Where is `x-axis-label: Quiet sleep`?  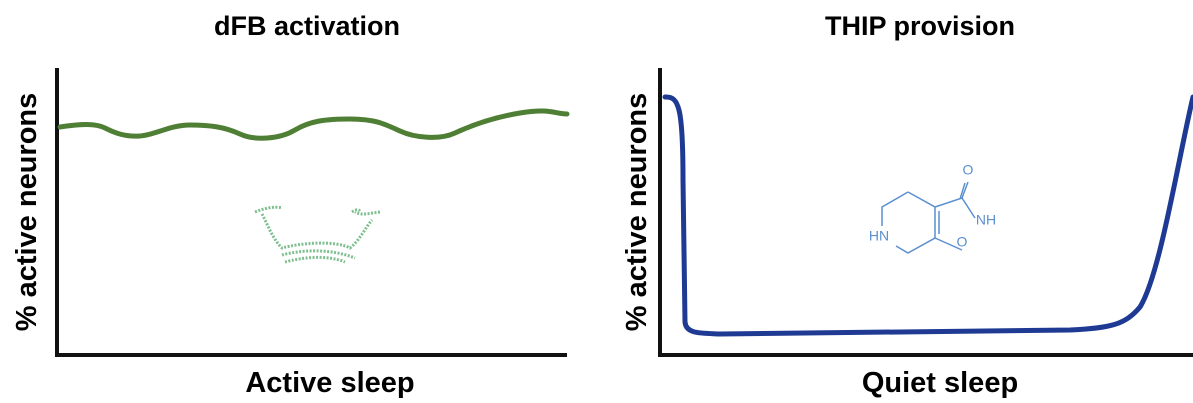 x-axis-label: Quiet sleep is located at coordinates (940, 383).